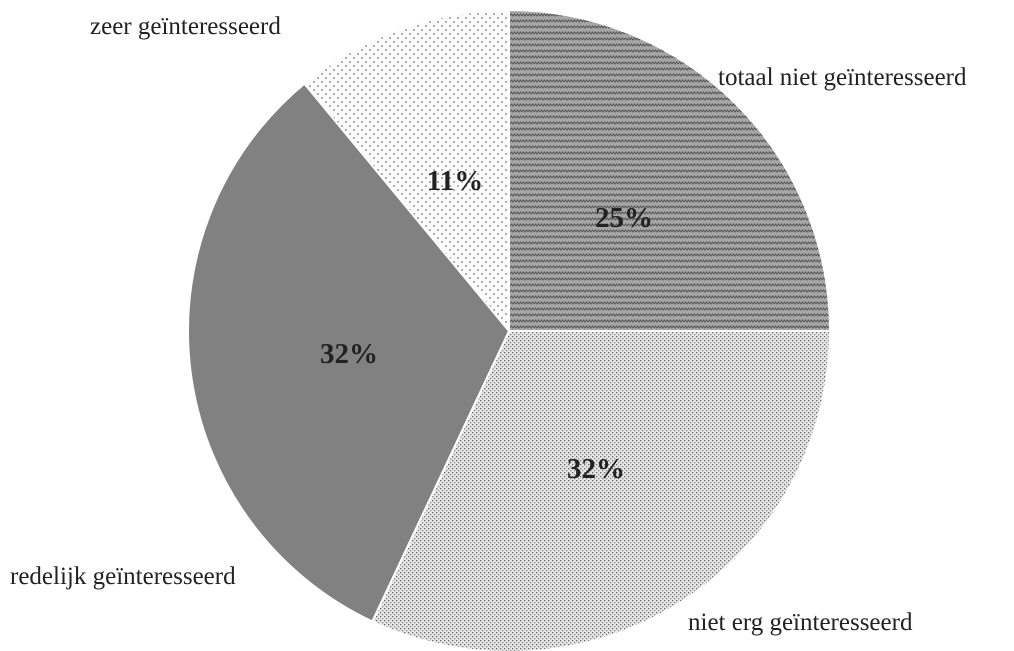 This screenshot has height=651, width=1014. Describe the element at coordinates (406, 171) in the screenshot. I see `pie-slice-zeer-geinteresseerd` at that location.